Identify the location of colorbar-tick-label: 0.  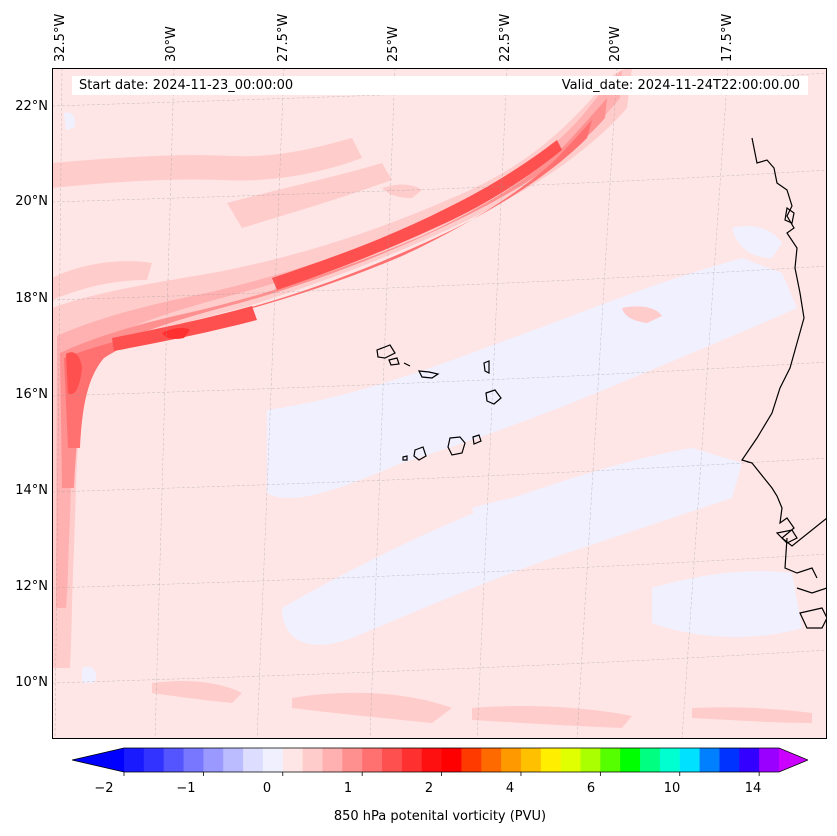
(267, 788).